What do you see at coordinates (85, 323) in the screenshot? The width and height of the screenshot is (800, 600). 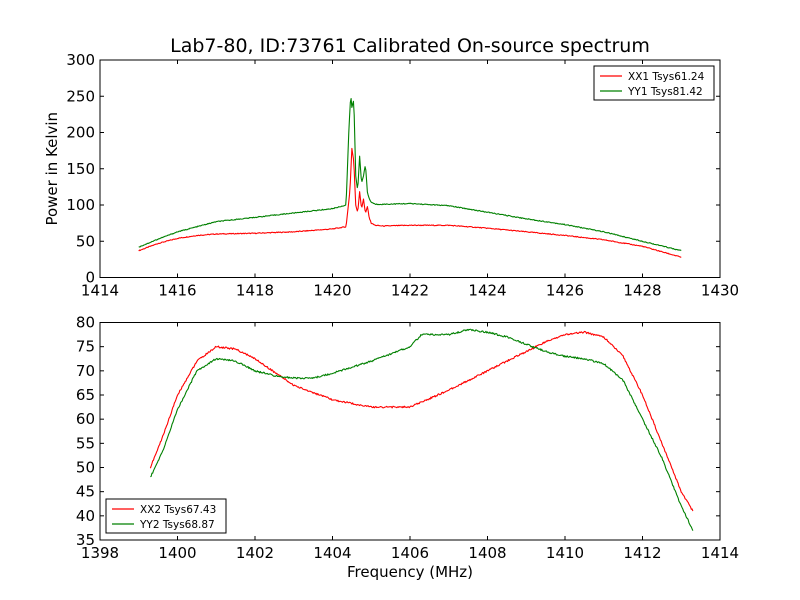 I see `y-tick-label: 80` at bounding box center [85, 323].